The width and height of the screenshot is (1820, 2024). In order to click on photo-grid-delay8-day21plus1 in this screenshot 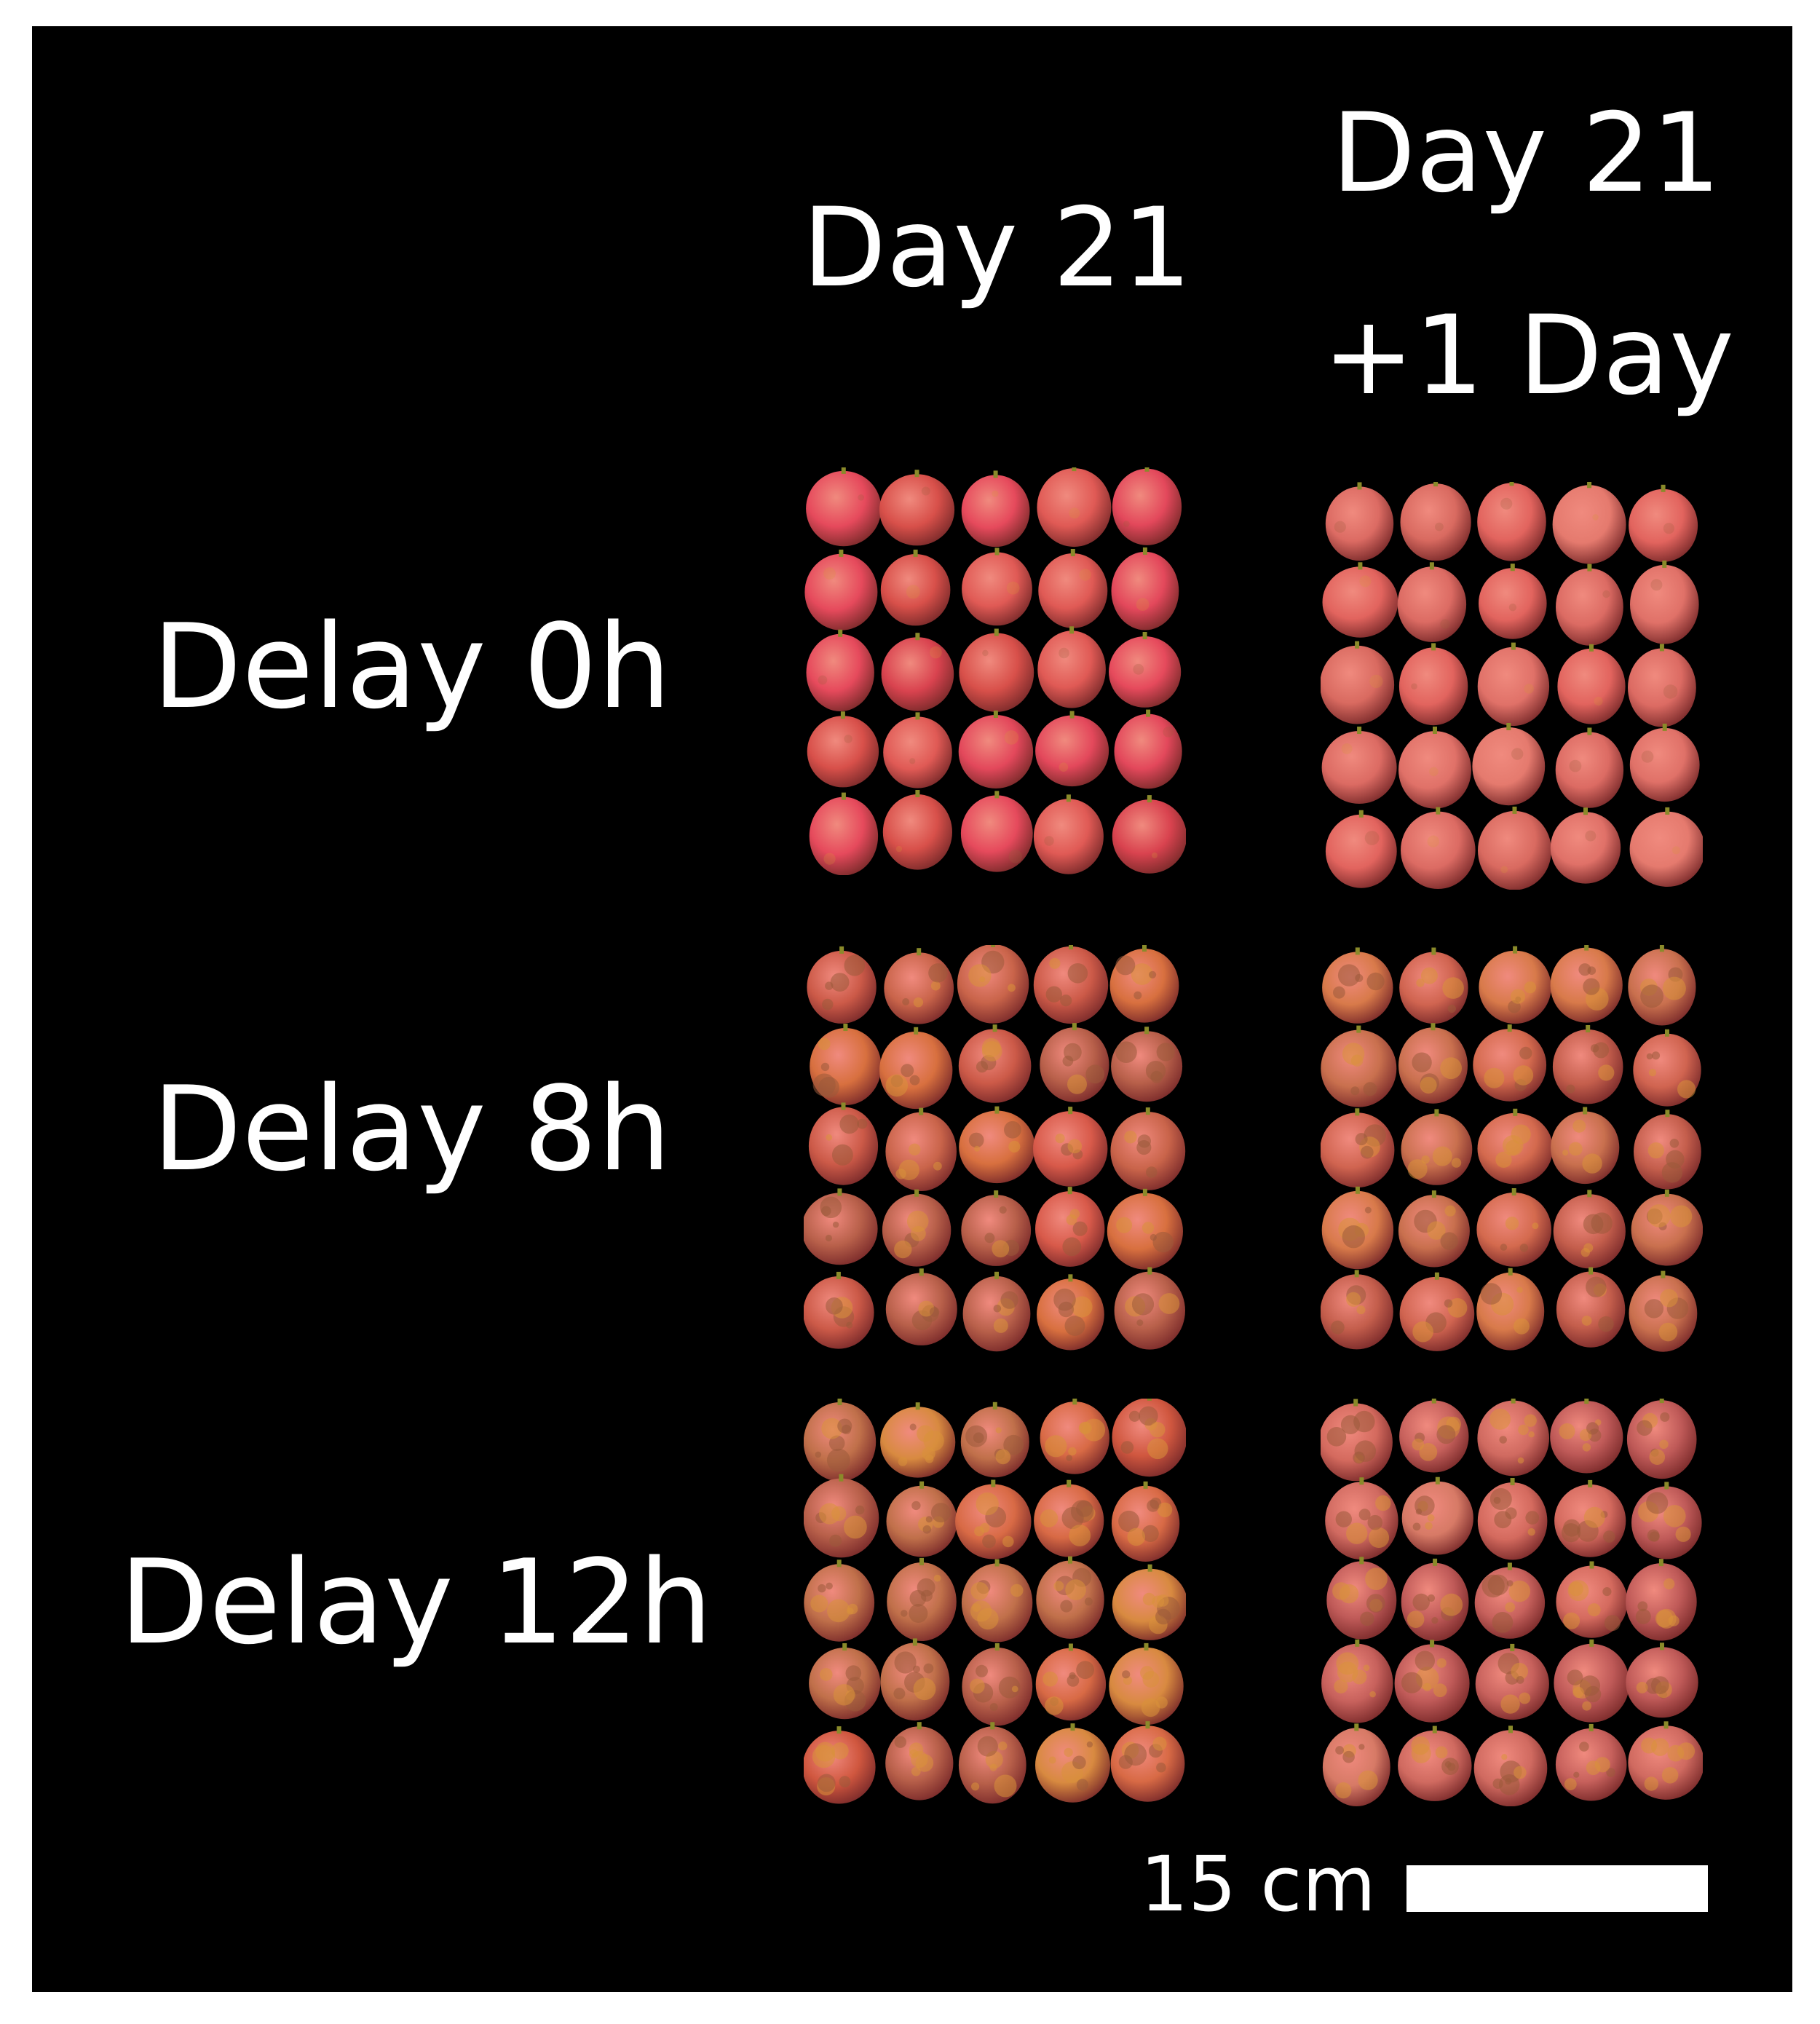, I will do `click(1512, 1149)`.